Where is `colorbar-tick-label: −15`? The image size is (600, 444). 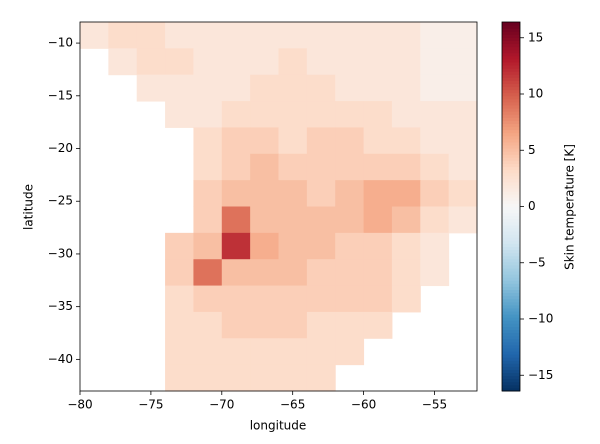 colorbar-tick-label: −15 is located at coordinates (540, 375).